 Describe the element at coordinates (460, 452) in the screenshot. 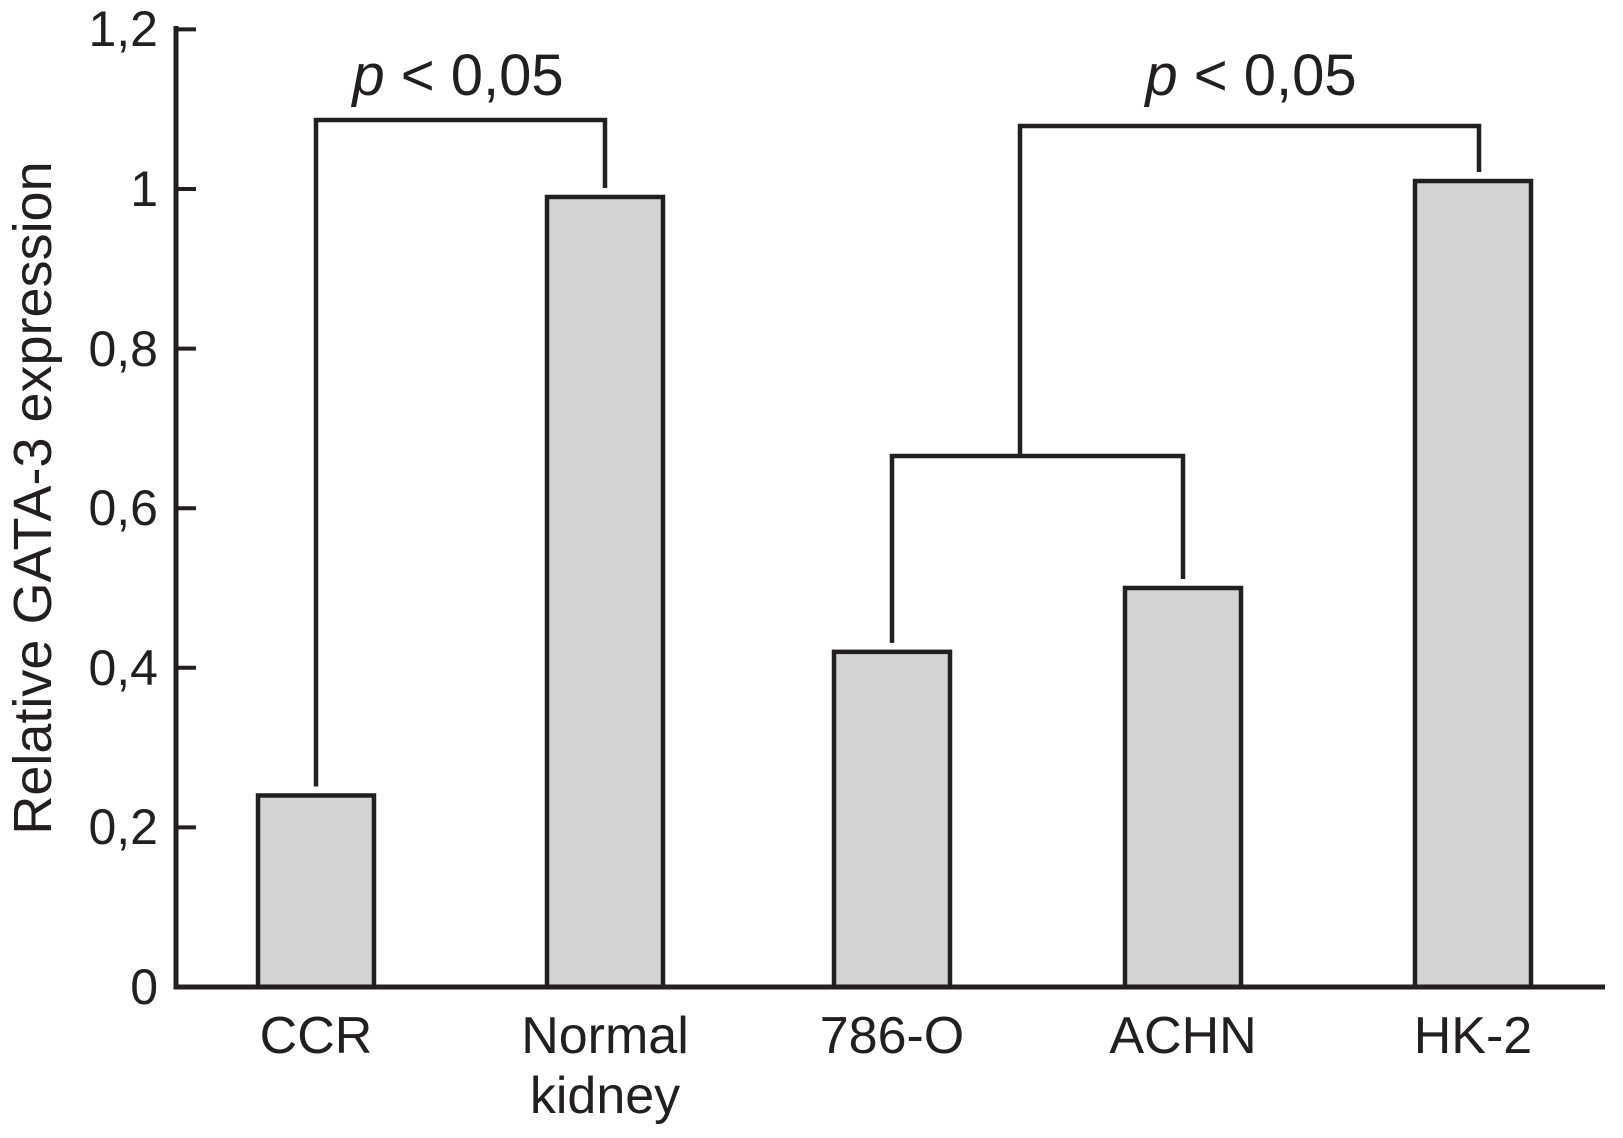

I see `significance-bracket-left` at that location.